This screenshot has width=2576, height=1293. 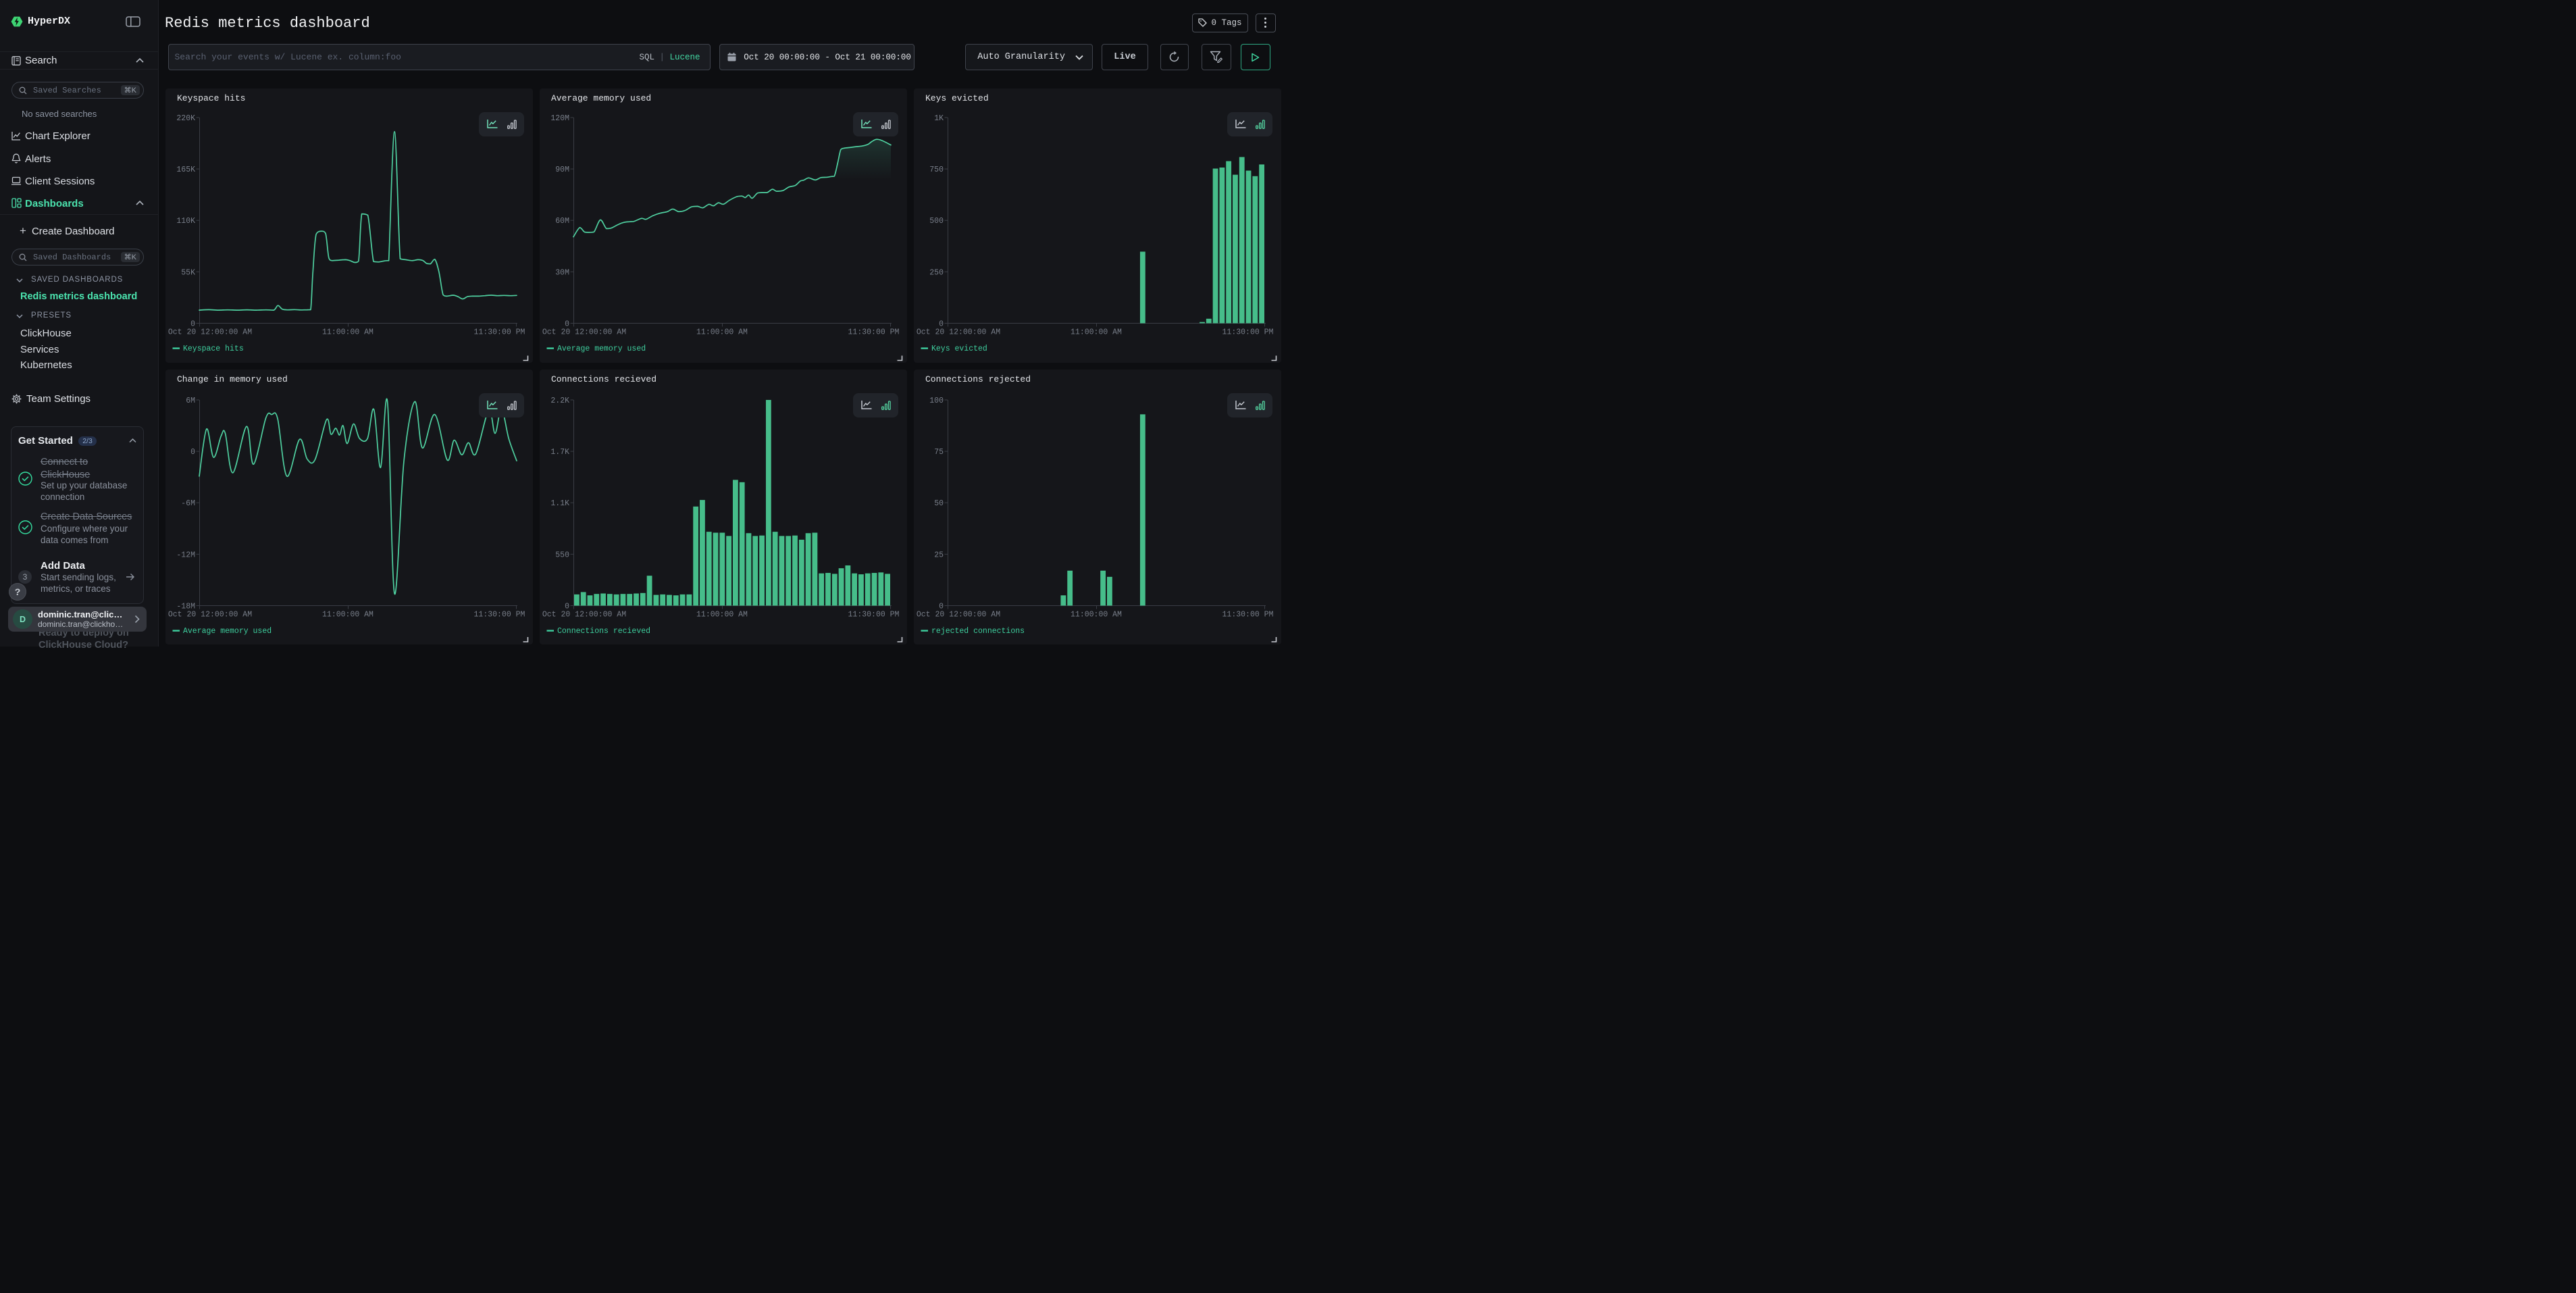 What do you see at coordinates (559, 119) in the screenshot?
I see `svg-text: 120M` at bounding box center [559, 119].